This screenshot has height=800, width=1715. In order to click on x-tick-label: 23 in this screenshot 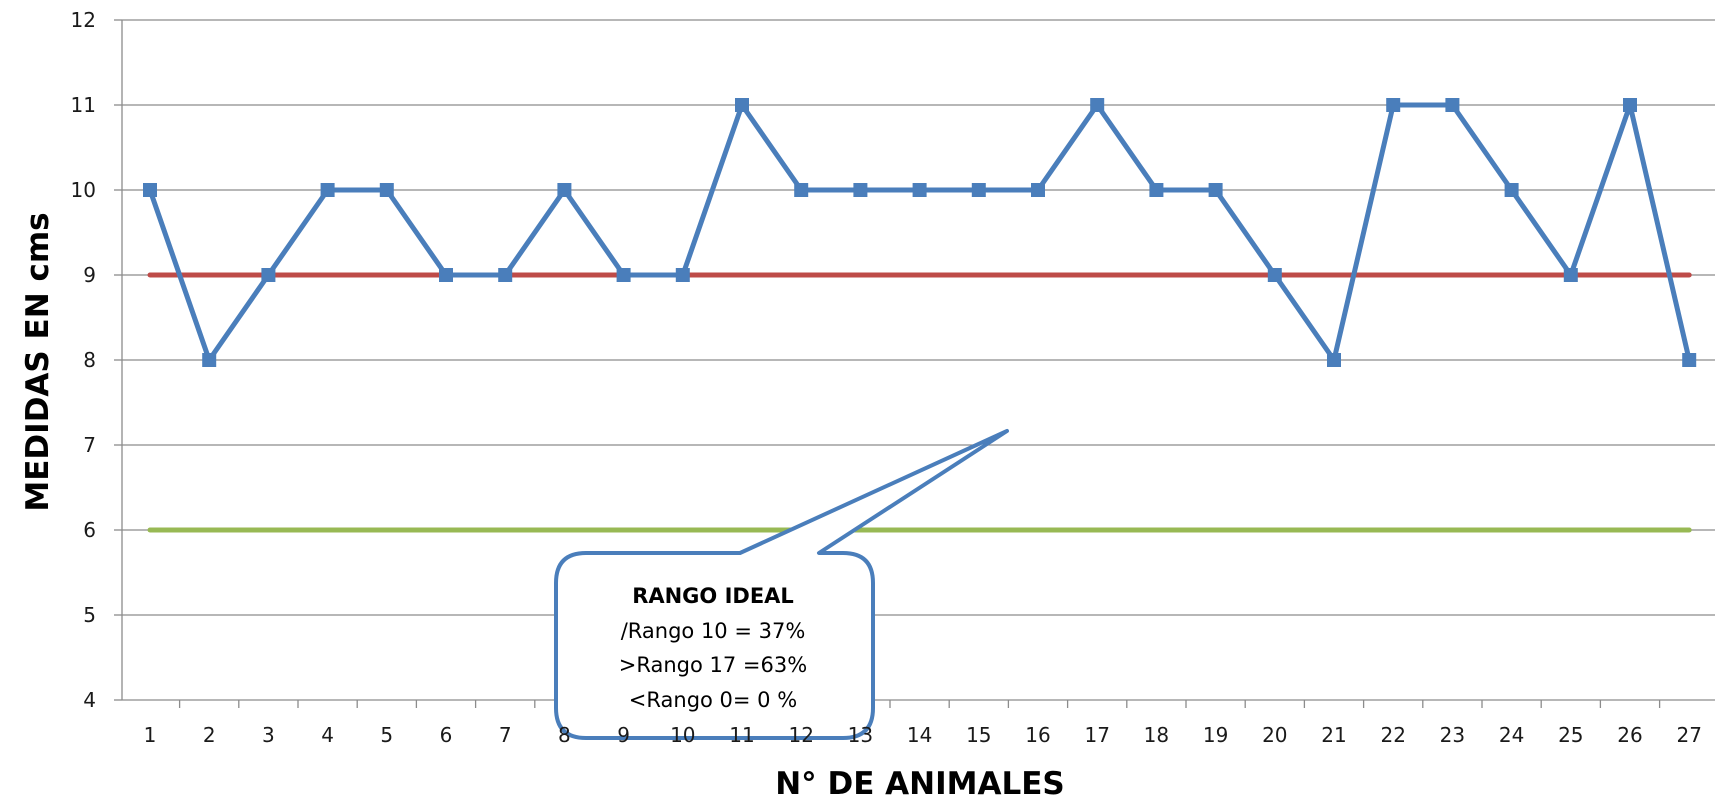, I will do `click(1452, 735)`.